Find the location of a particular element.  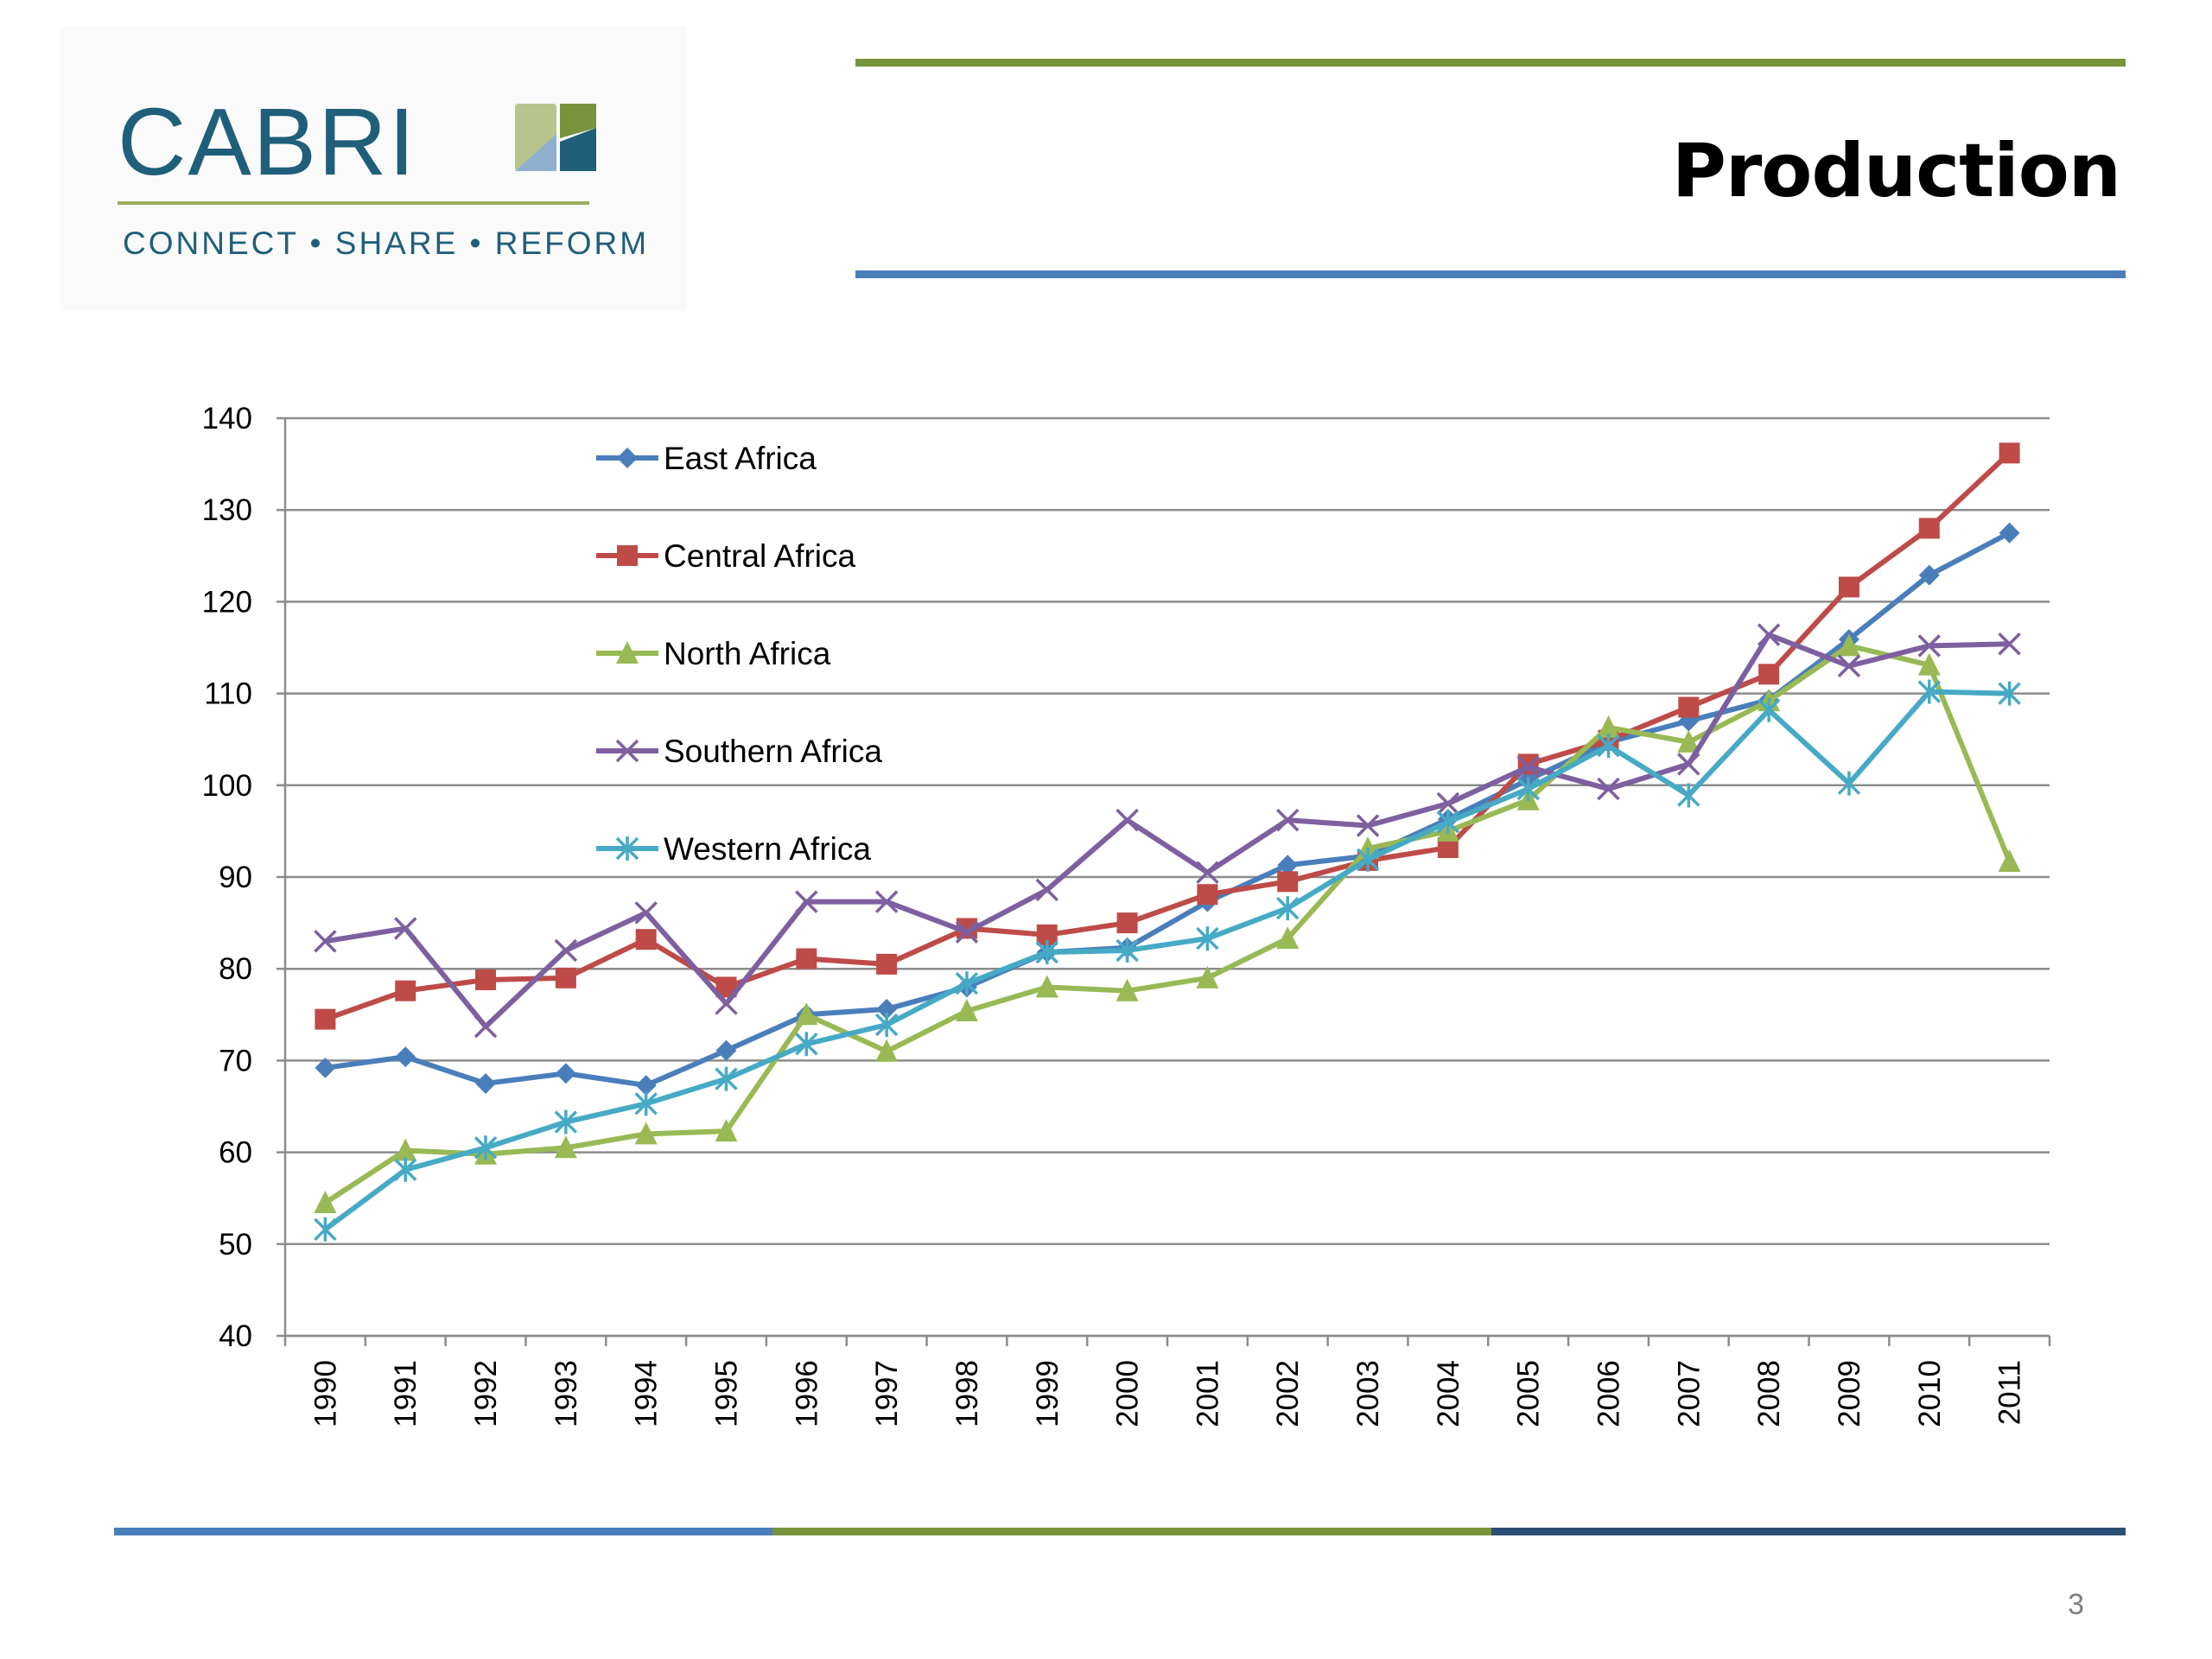

footer-rule-blue is located at coordinates (443, 1531).